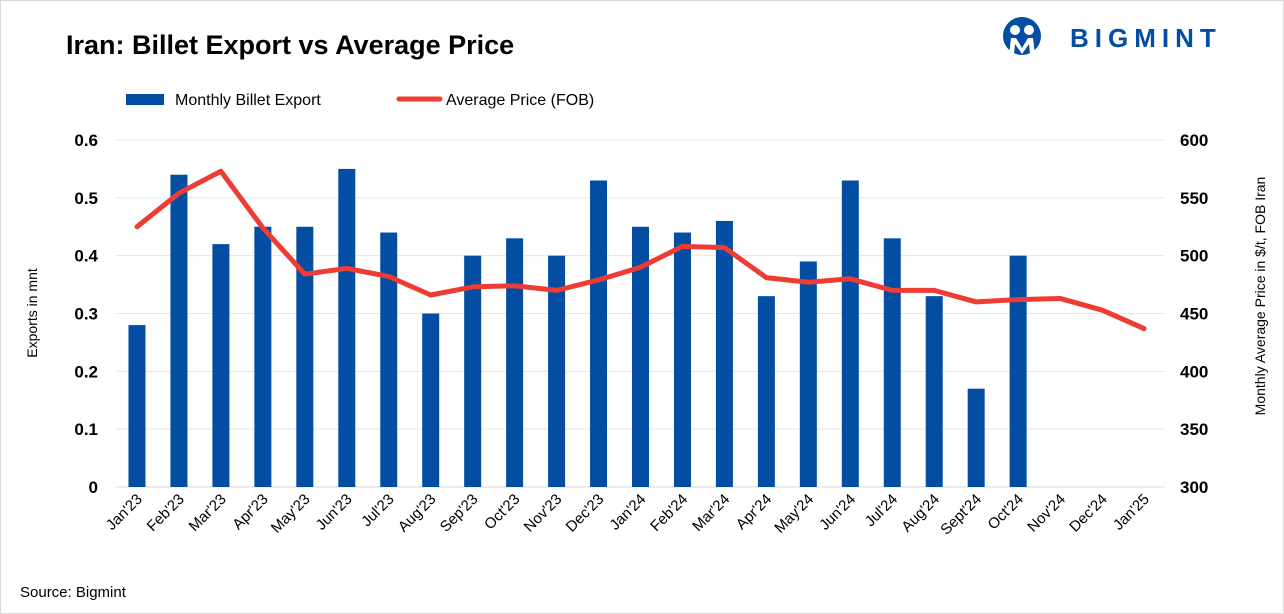  I want to click on x-tick-label: Jul'24, so click(881, 510).